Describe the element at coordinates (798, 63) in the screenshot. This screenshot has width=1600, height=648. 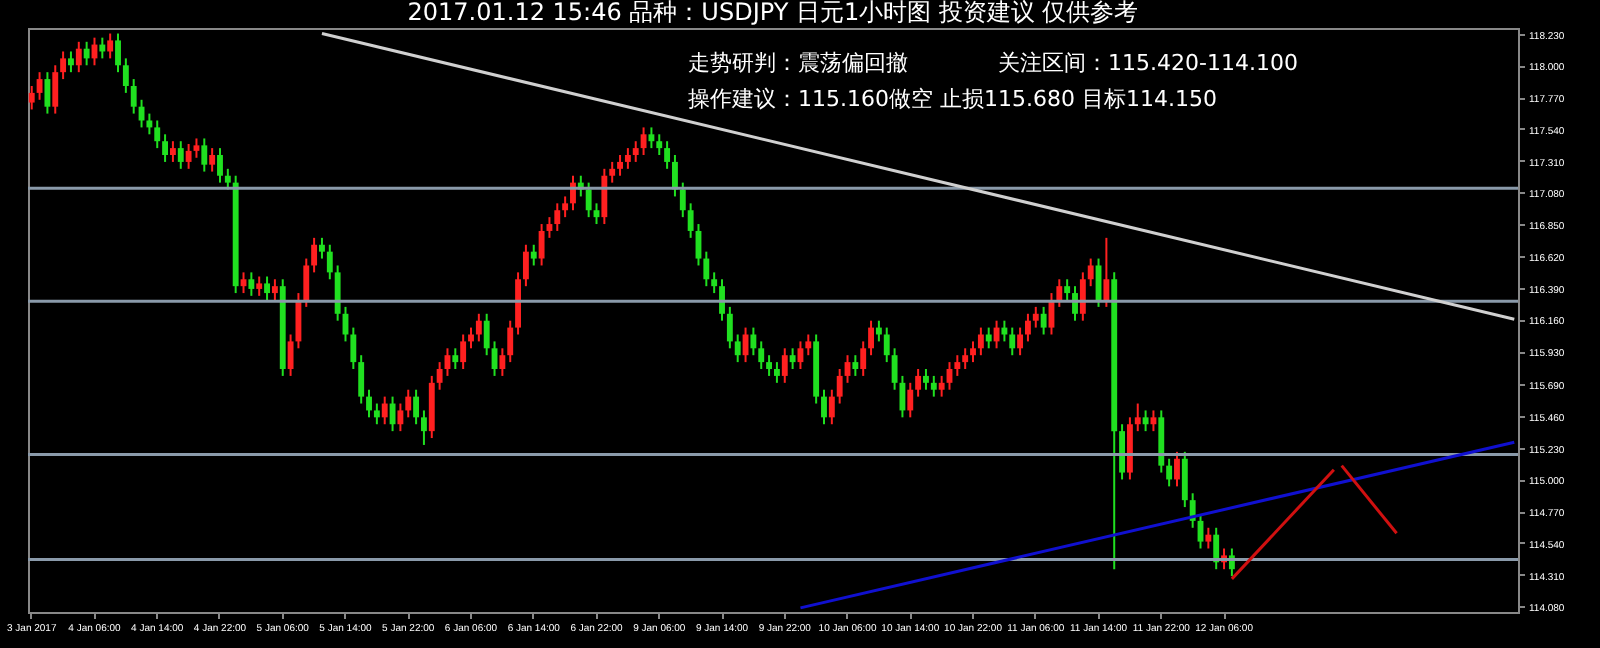
I see `annotation: 走势研判：震荡偏回撤` at that location.